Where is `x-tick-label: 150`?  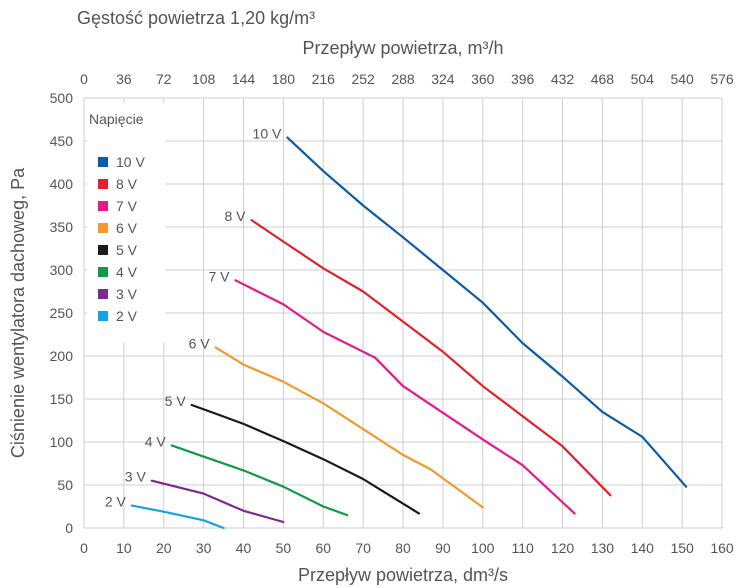
x-tick-label: 150 is located at coordinates (682, 548).